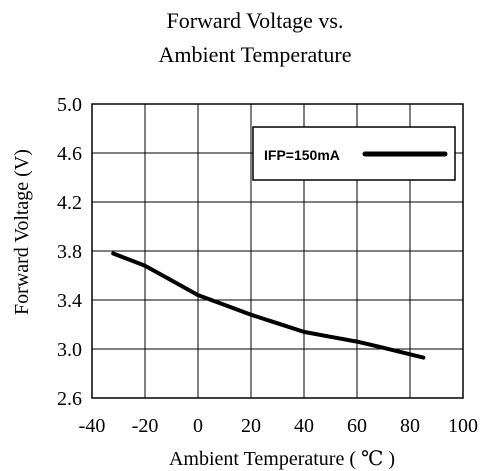 The width and height of the screenshot is (487, 471). Describe the element at coordinates (69, 399) in the screenshot. I see `y-tick-label: 2.6` at that location.